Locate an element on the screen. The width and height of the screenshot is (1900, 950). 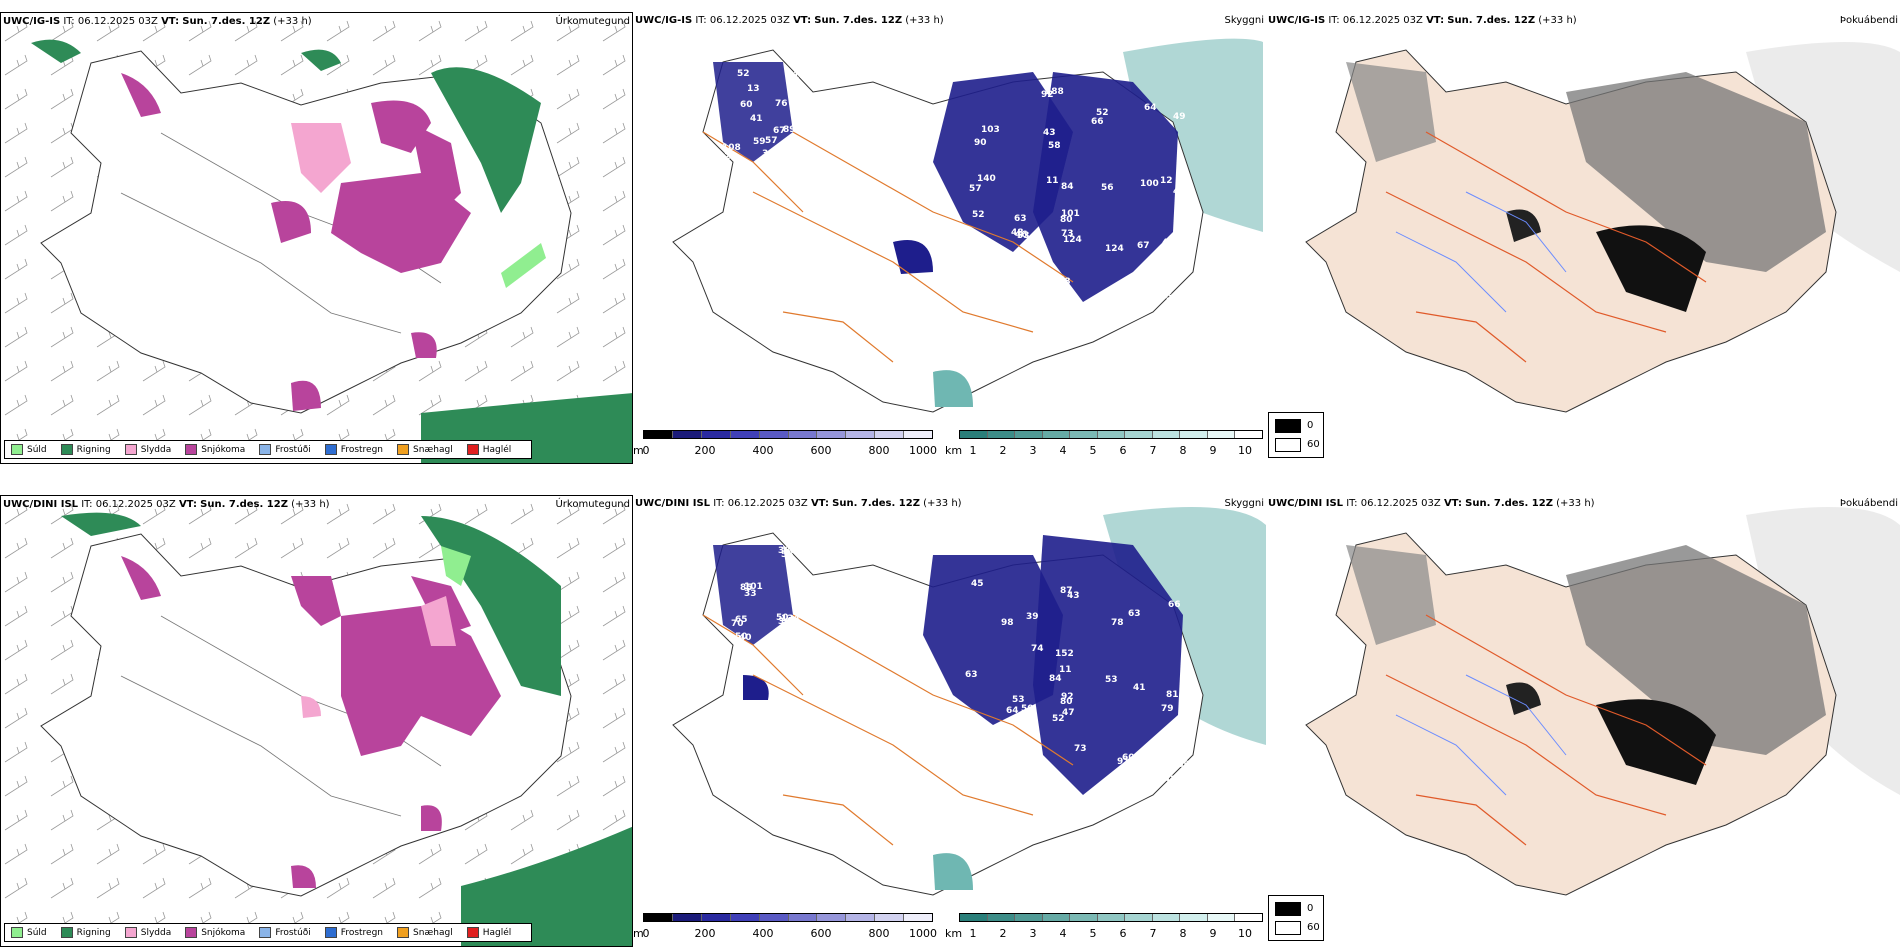
height-label: 55 is located at coordinates (1172, 297).